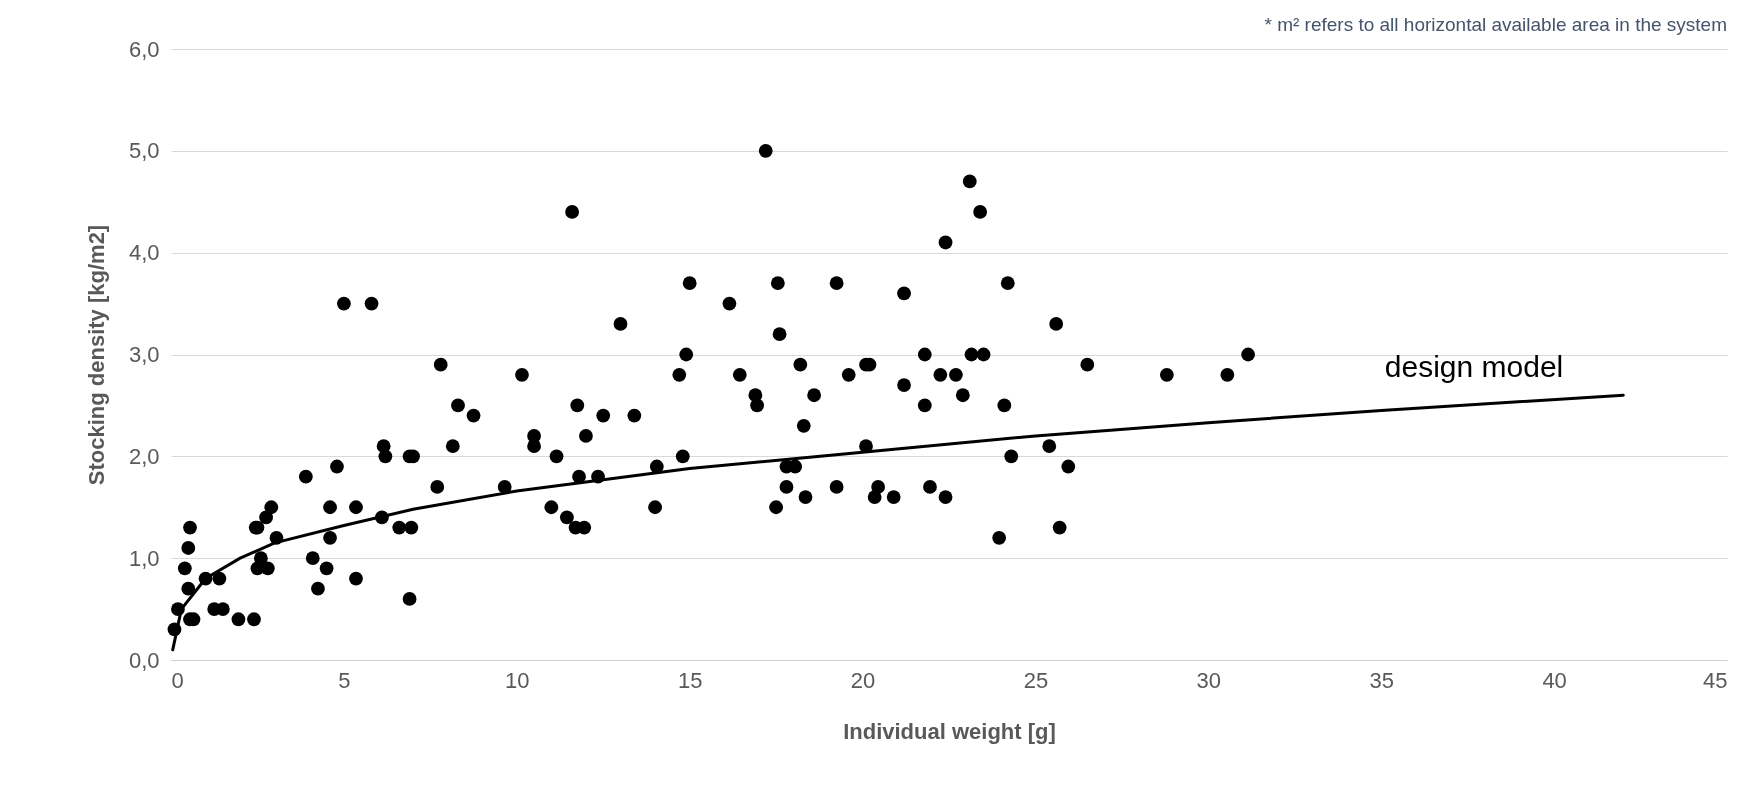 This screenshot has width=1760, height=798. I want to click on y-tick-label: 3,0, so click(144, 354).